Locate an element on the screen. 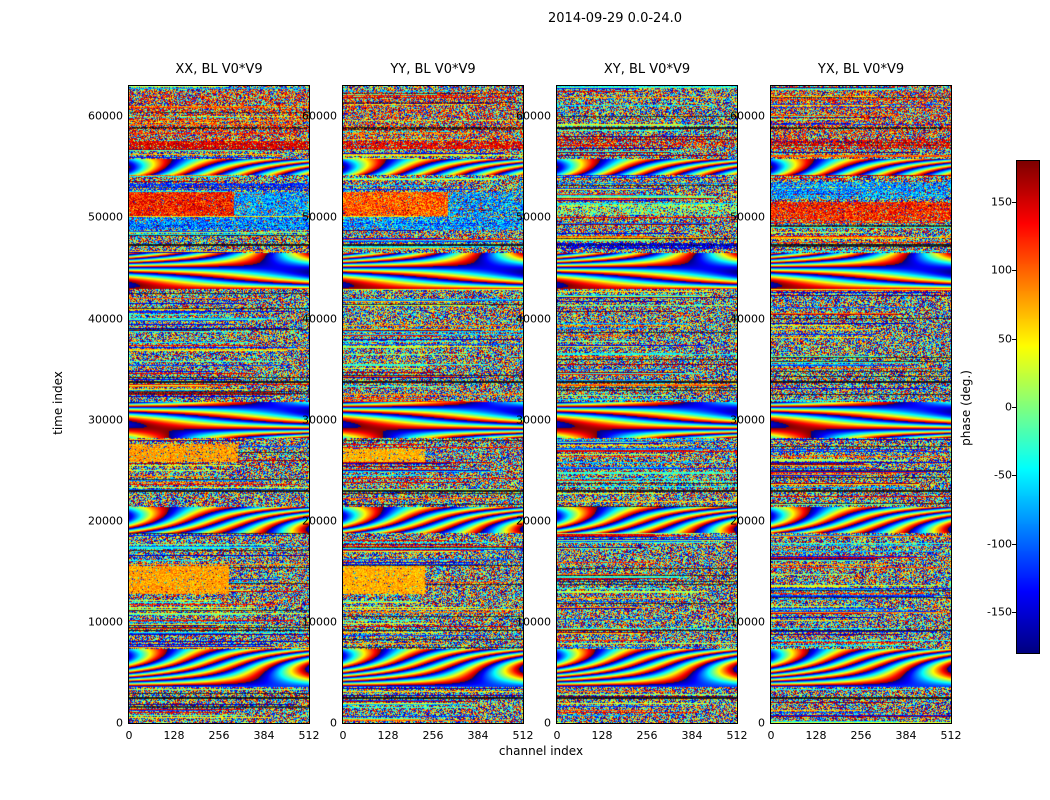  x-tick-labels-yy: 0 128 256 384 512 is located at coordinates (436, 736).